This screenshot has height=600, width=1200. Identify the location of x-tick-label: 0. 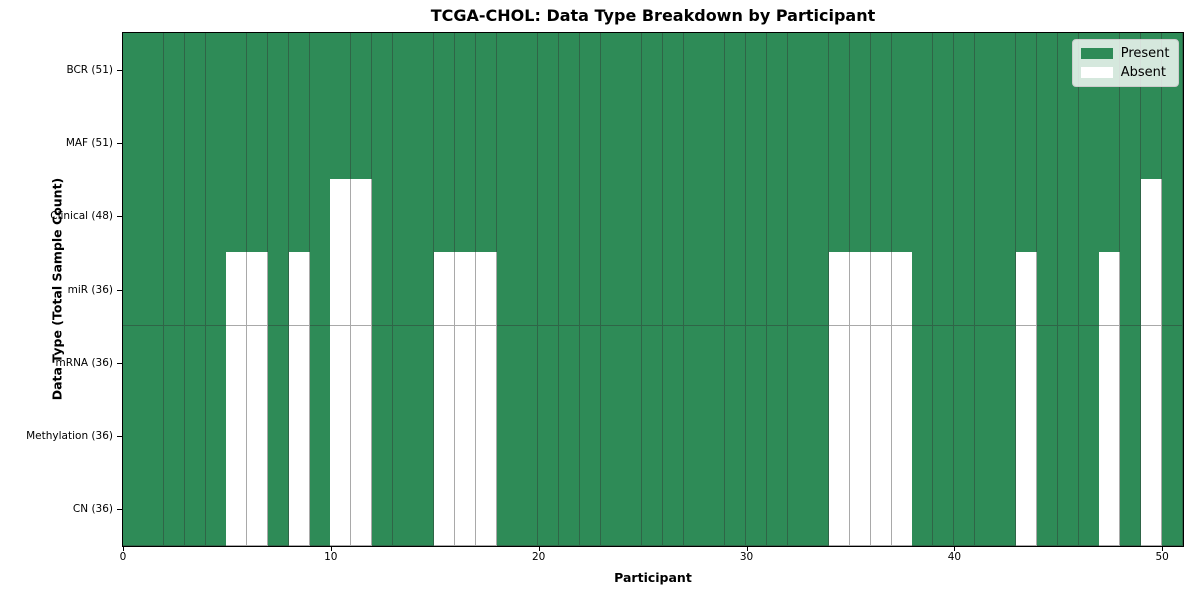
(123, 557).